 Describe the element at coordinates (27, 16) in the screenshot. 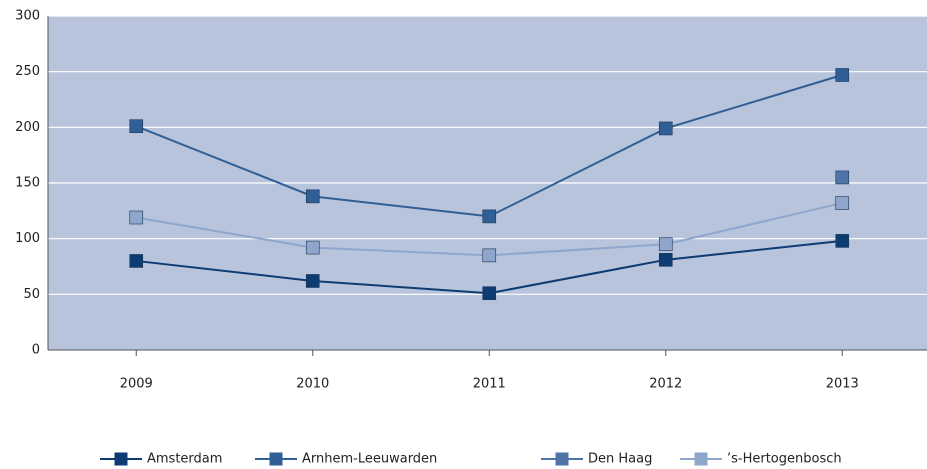

I see `y-tick-label: 300` at that location.